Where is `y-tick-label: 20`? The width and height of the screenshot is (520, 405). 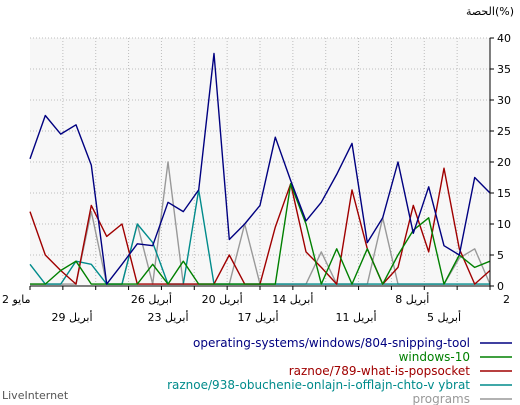
y-tick-label: 20 is located at coordinates (504, 162).